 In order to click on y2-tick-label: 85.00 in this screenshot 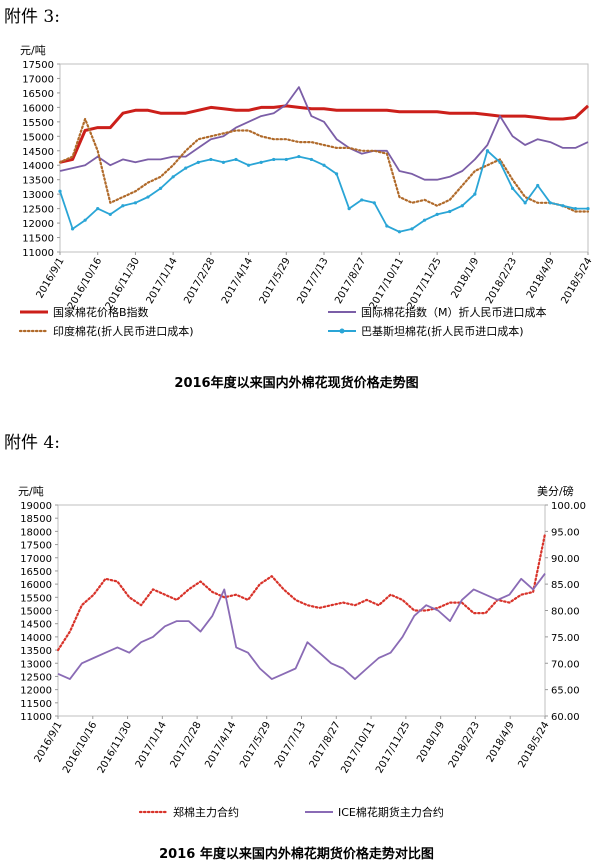, I will do `click(565, 585)`.